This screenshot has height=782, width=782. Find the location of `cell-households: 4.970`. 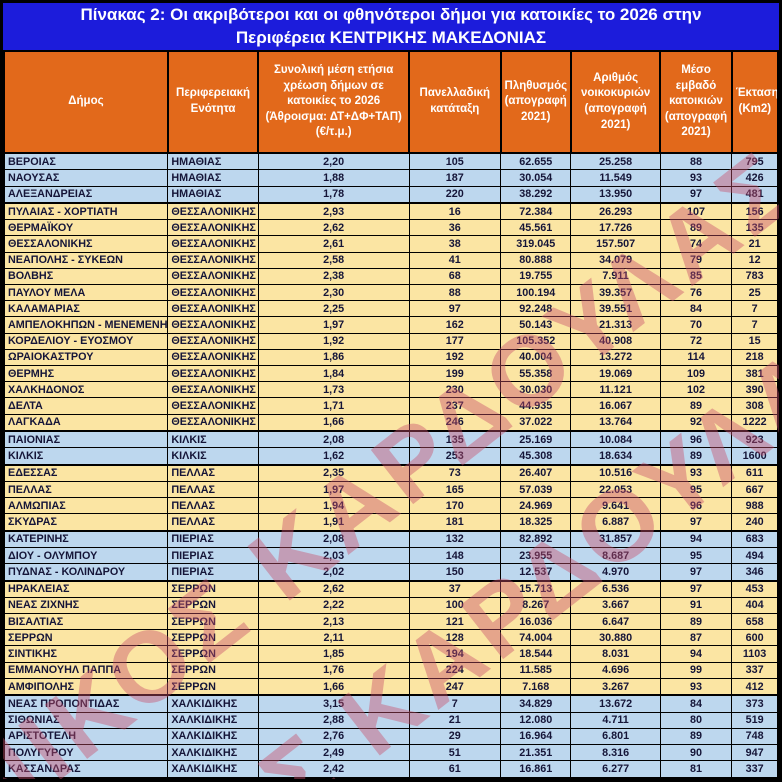

cell-households: 4.970 is located at coordinates (615, 572).